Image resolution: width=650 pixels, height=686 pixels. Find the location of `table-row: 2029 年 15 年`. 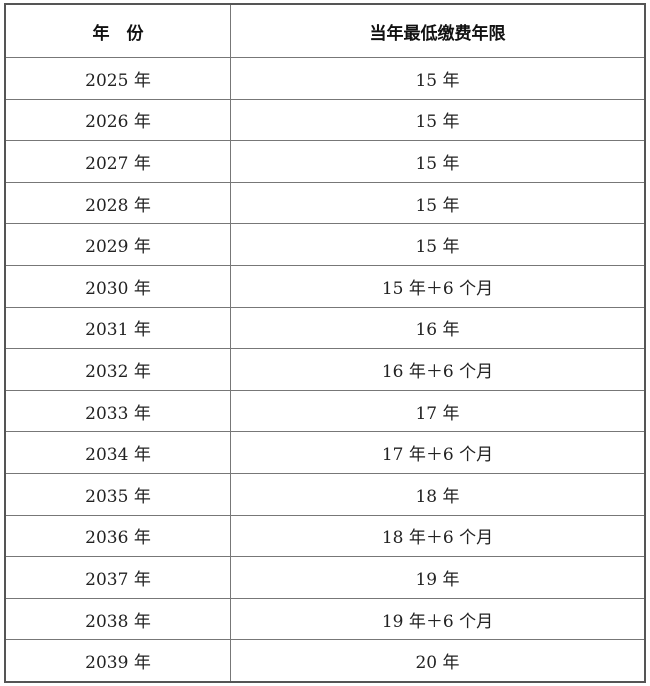

table-row: 2029 年 15 年 is located at coordinates (325, 244).